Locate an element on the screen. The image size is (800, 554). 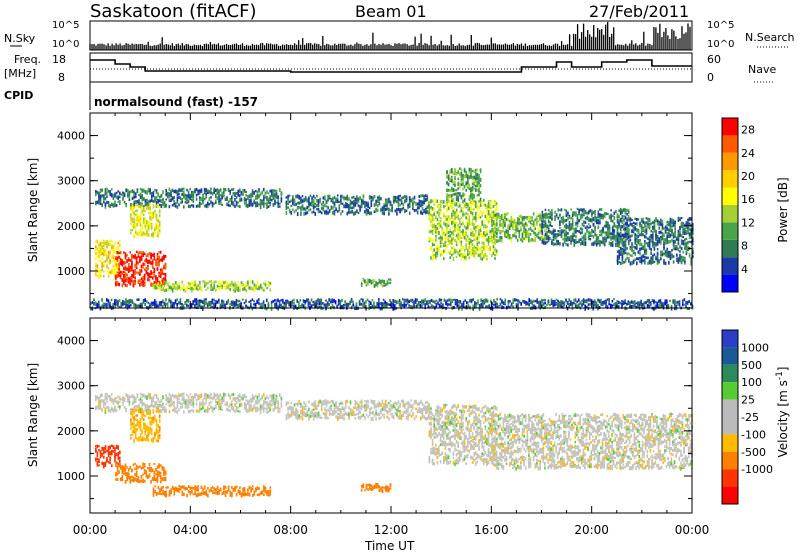
freq-label: Freq. is located at coordinates (27, 59).